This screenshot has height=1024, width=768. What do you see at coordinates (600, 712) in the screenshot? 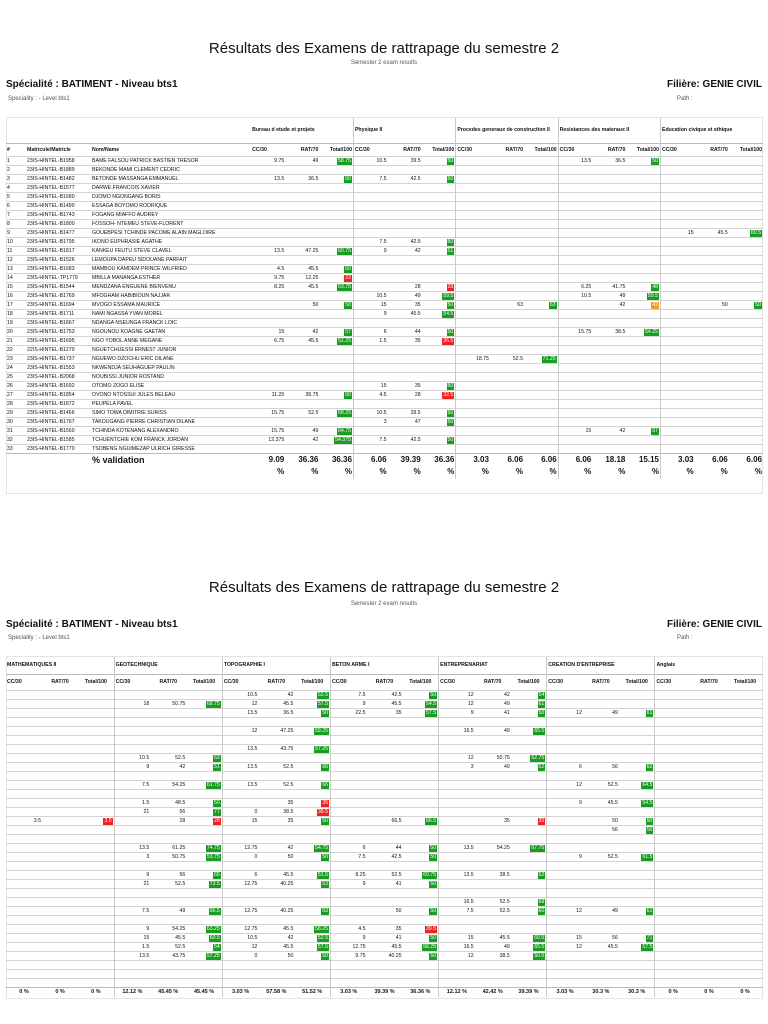
I see `grade-cell: 49` at bounding box center [600, 712].